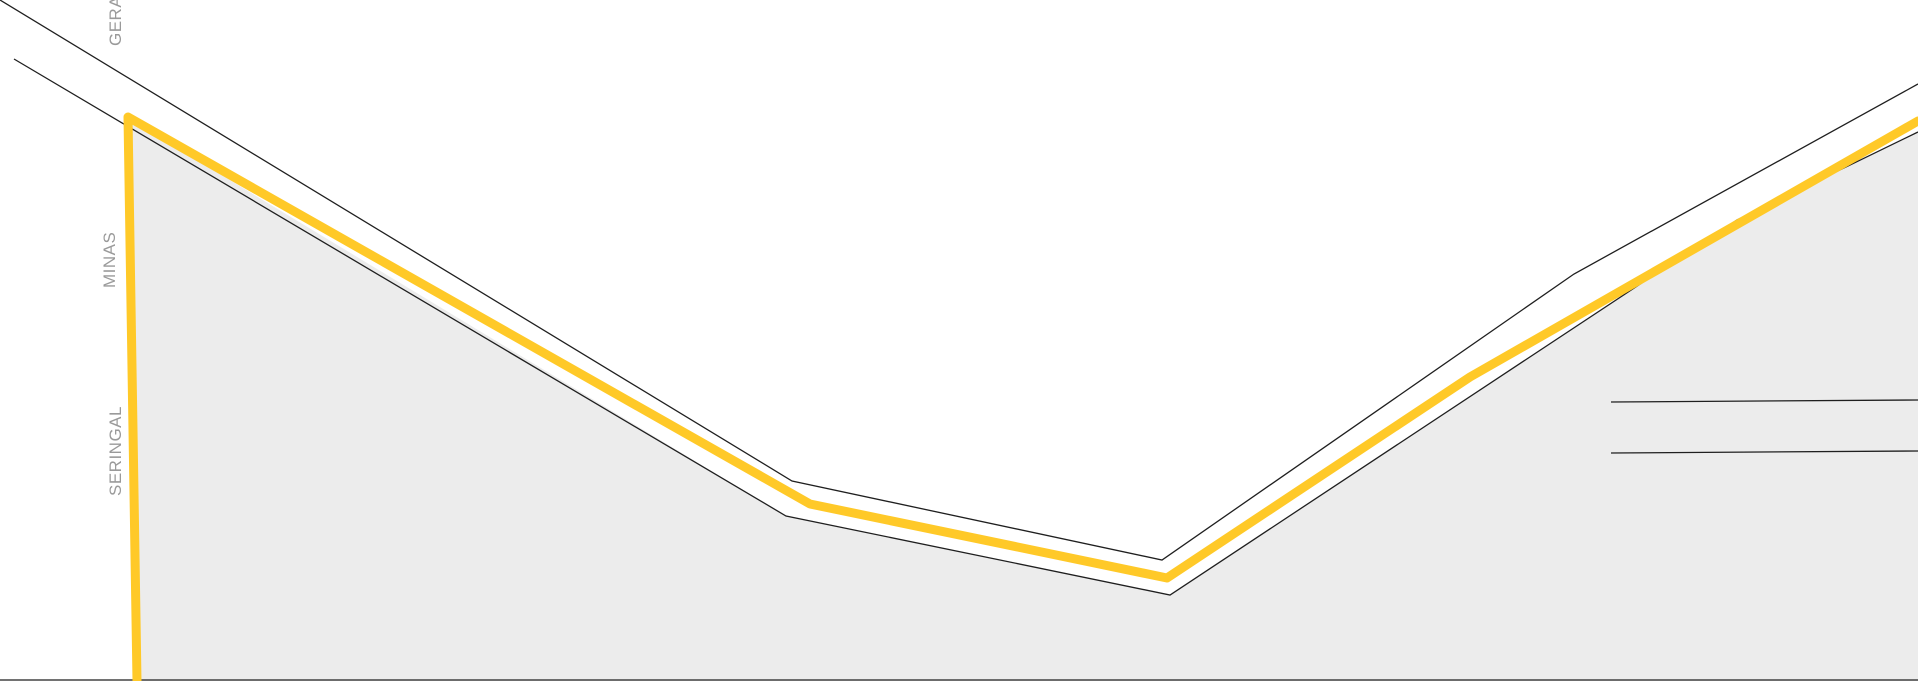  I want to click on side-street-lower, so click(1764, 452).